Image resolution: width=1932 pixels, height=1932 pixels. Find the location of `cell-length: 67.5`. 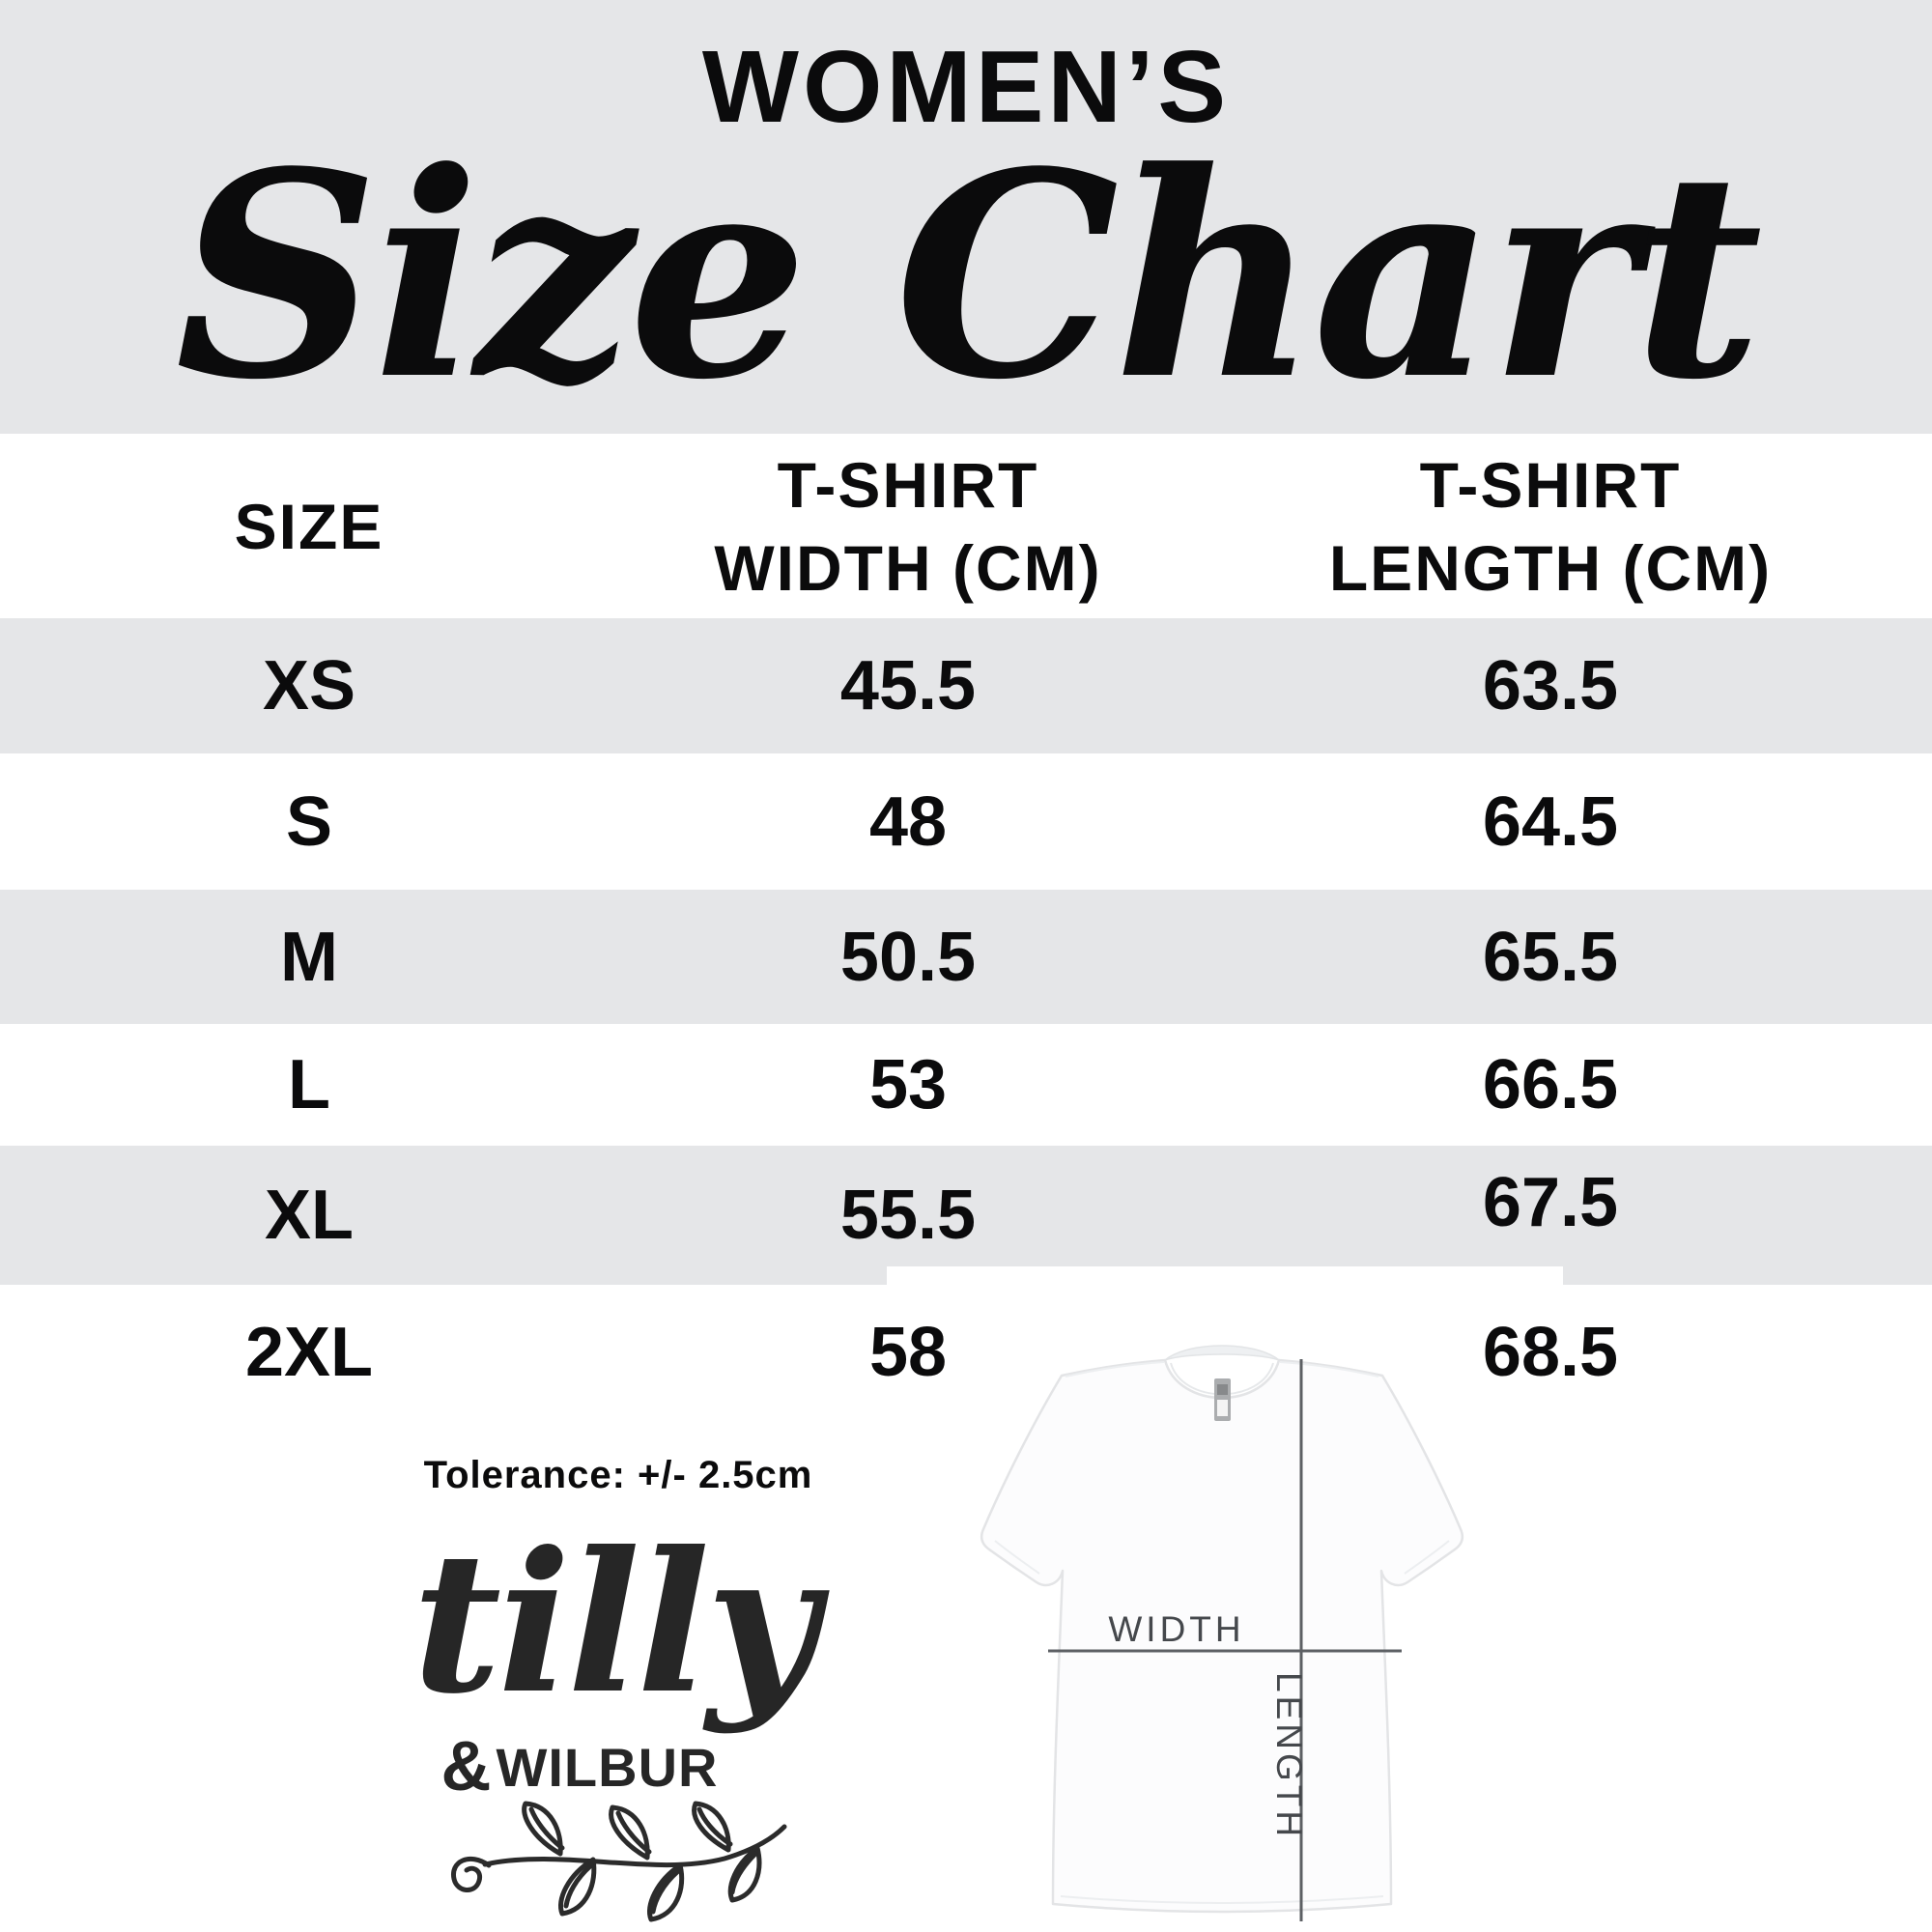

cell-length: 67.5 is located at coordinates (1550, 1202).